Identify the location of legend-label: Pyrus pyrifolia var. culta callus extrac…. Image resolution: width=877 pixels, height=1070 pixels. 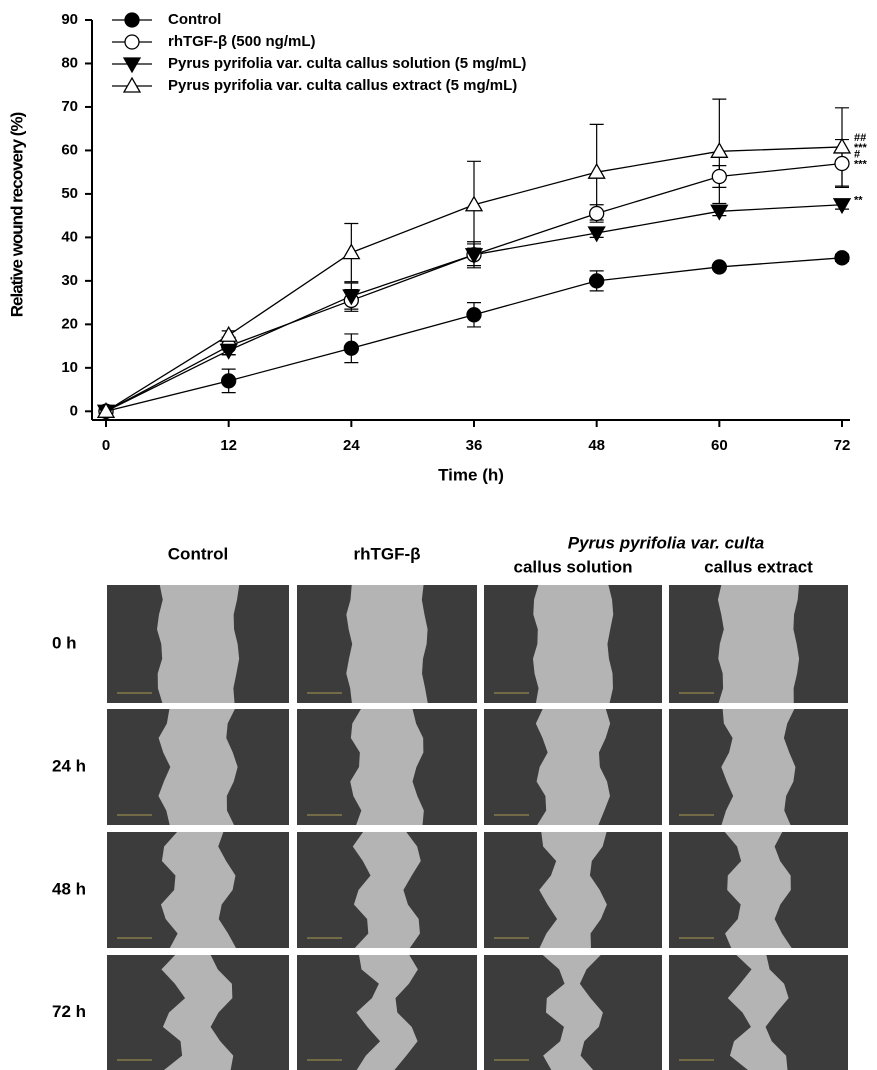
(342, 85).